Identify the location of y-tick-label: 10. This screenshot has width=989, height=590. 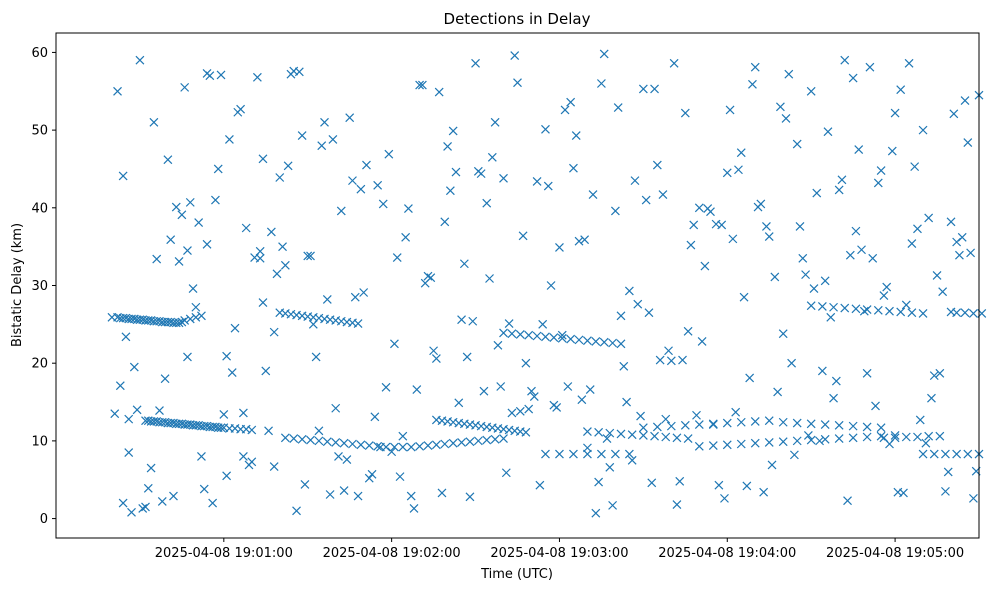
(39, 441).